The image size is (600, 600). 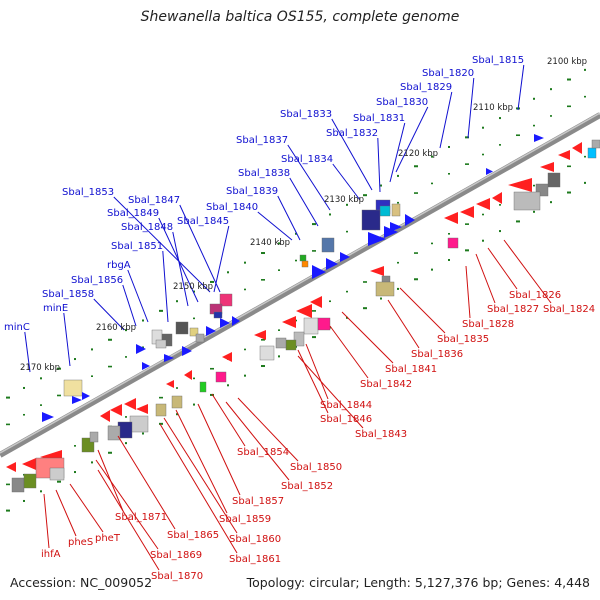 What do you see at coordinates (379, 118) in the screenshot?
I see `gene-label-forward: Sbal_1831` at bounding box center [379, 118].